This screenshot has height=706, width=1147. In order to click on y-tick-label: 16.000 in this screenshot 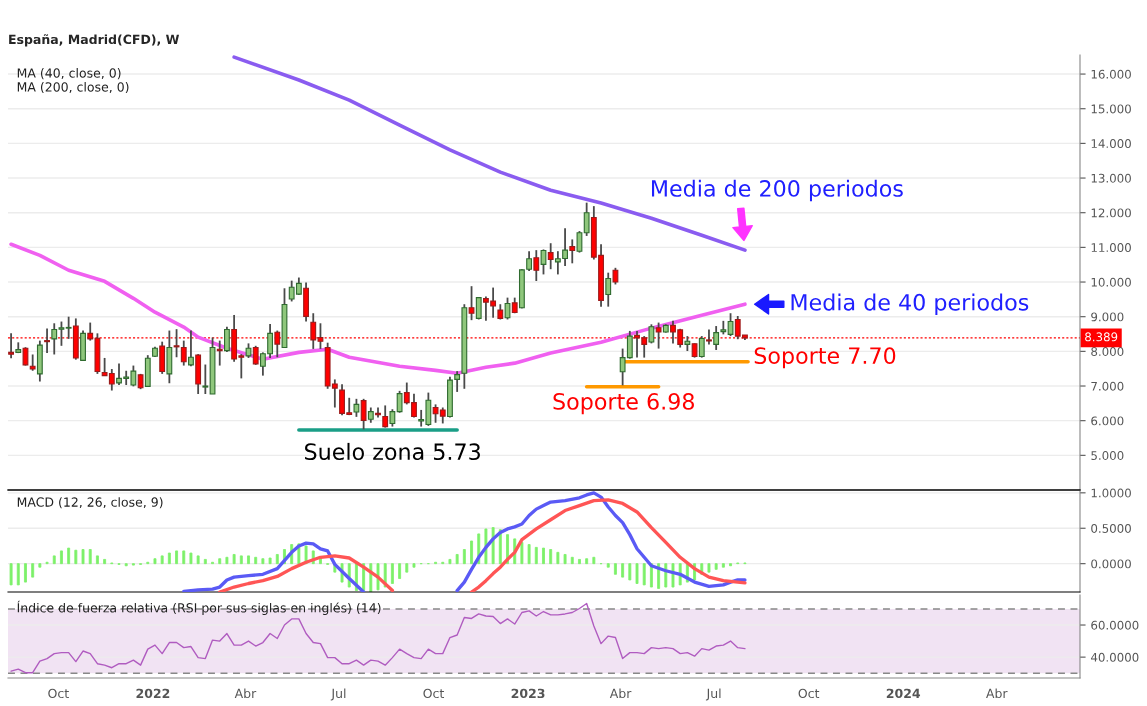, I will do `click(1111, 74)`.